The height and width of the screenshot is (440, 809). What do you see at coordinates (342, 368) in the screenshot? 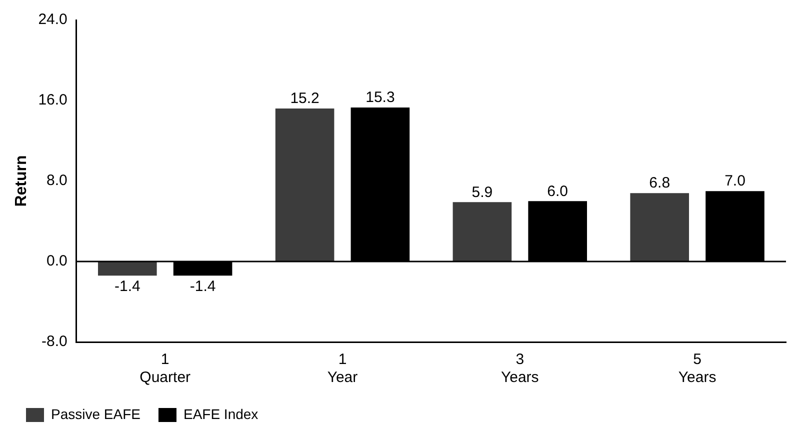
I see `x-tick-label: 1 Year` at bounding box center [342, 368].